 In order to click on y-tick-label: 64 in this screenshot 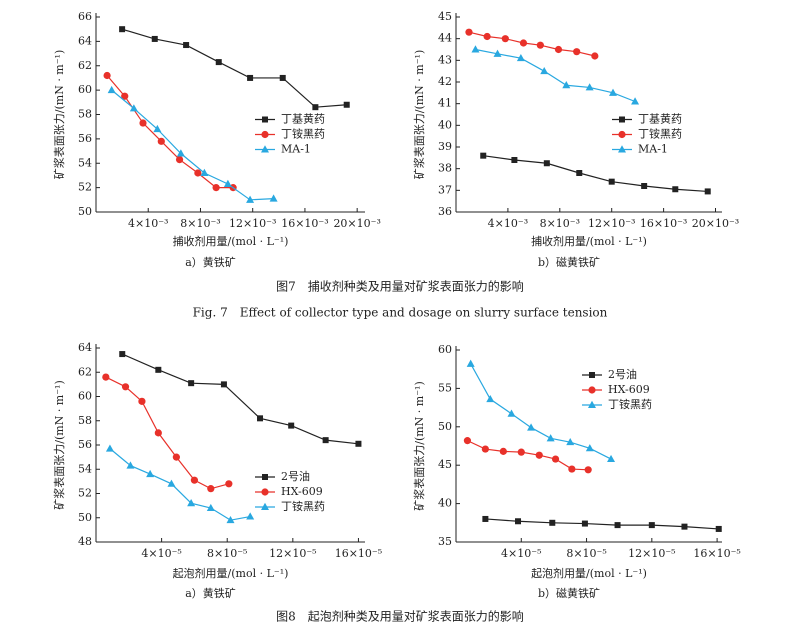, I will do `click(85, 40)`.